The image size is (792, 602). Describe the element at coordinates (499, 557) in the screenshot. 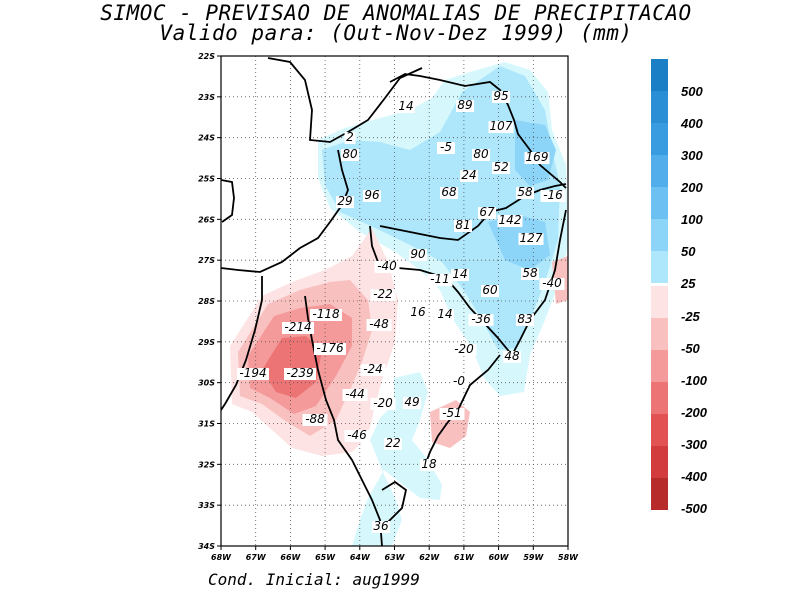

I see `lon-tick-label: 60W` at that location.